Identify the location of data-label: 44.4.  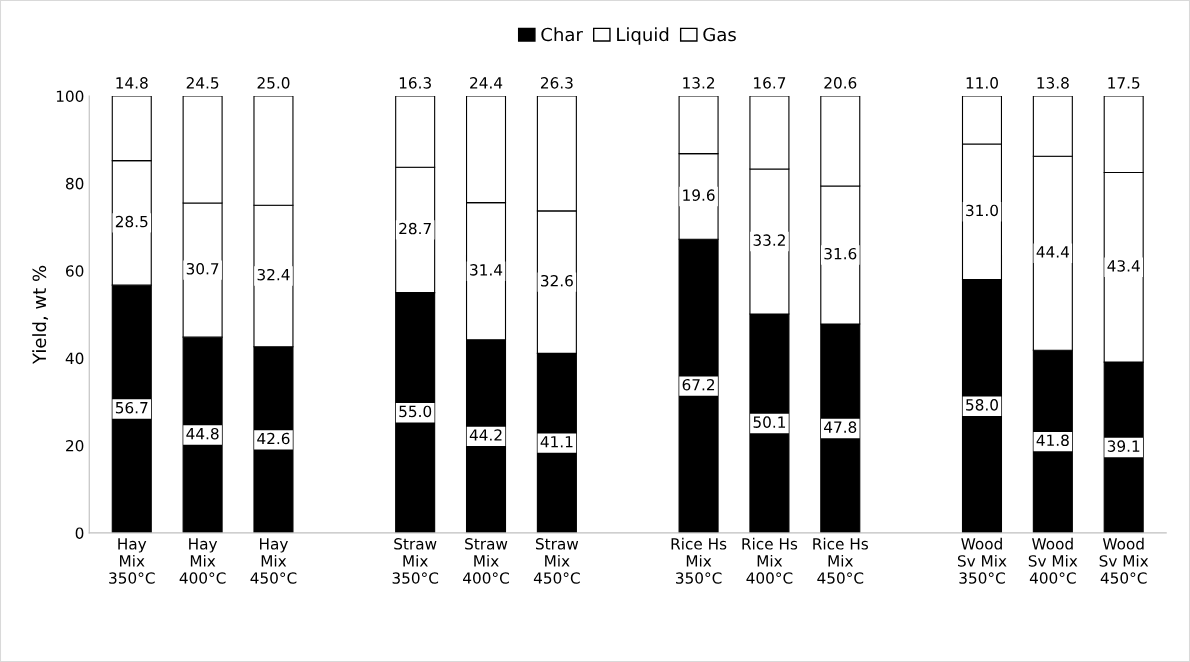
(1052, 252).